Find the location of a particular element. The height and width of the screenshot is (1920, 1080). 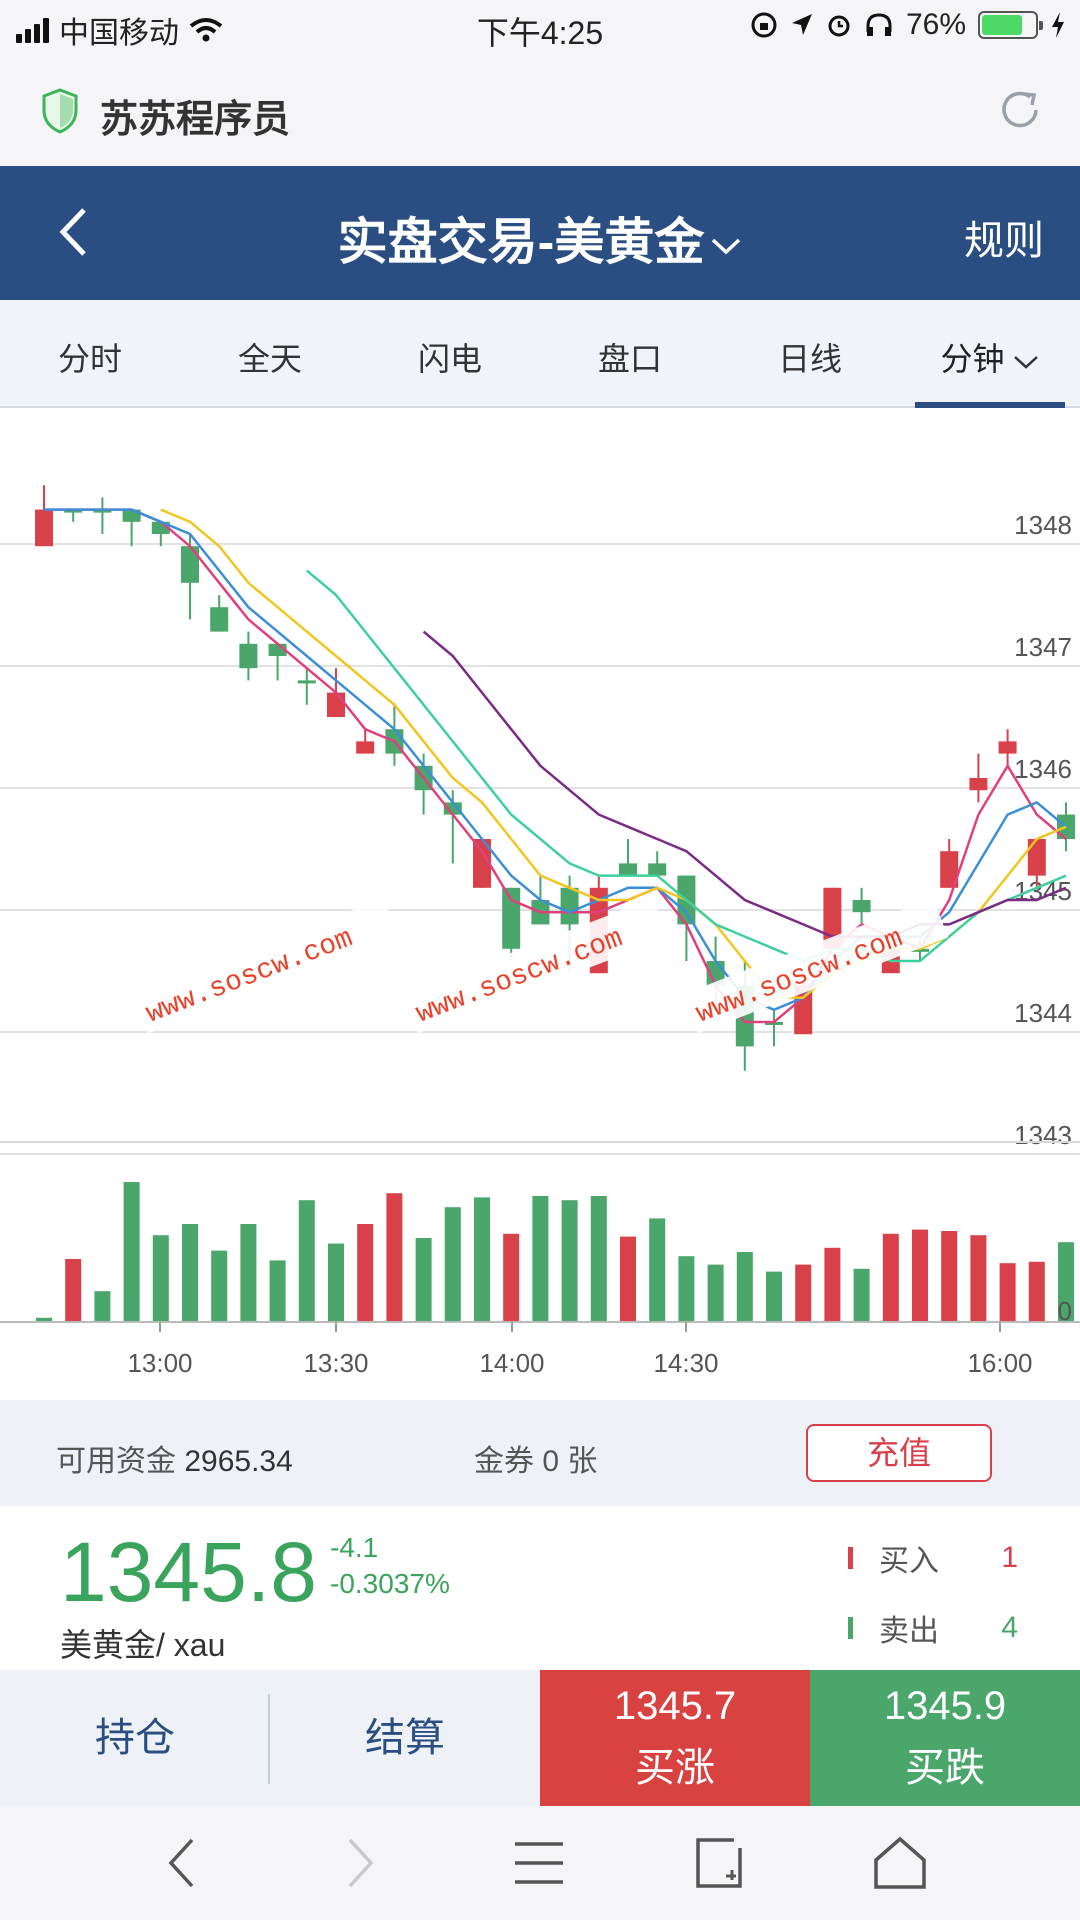

home-icon is located at coordinates (900, 1863).